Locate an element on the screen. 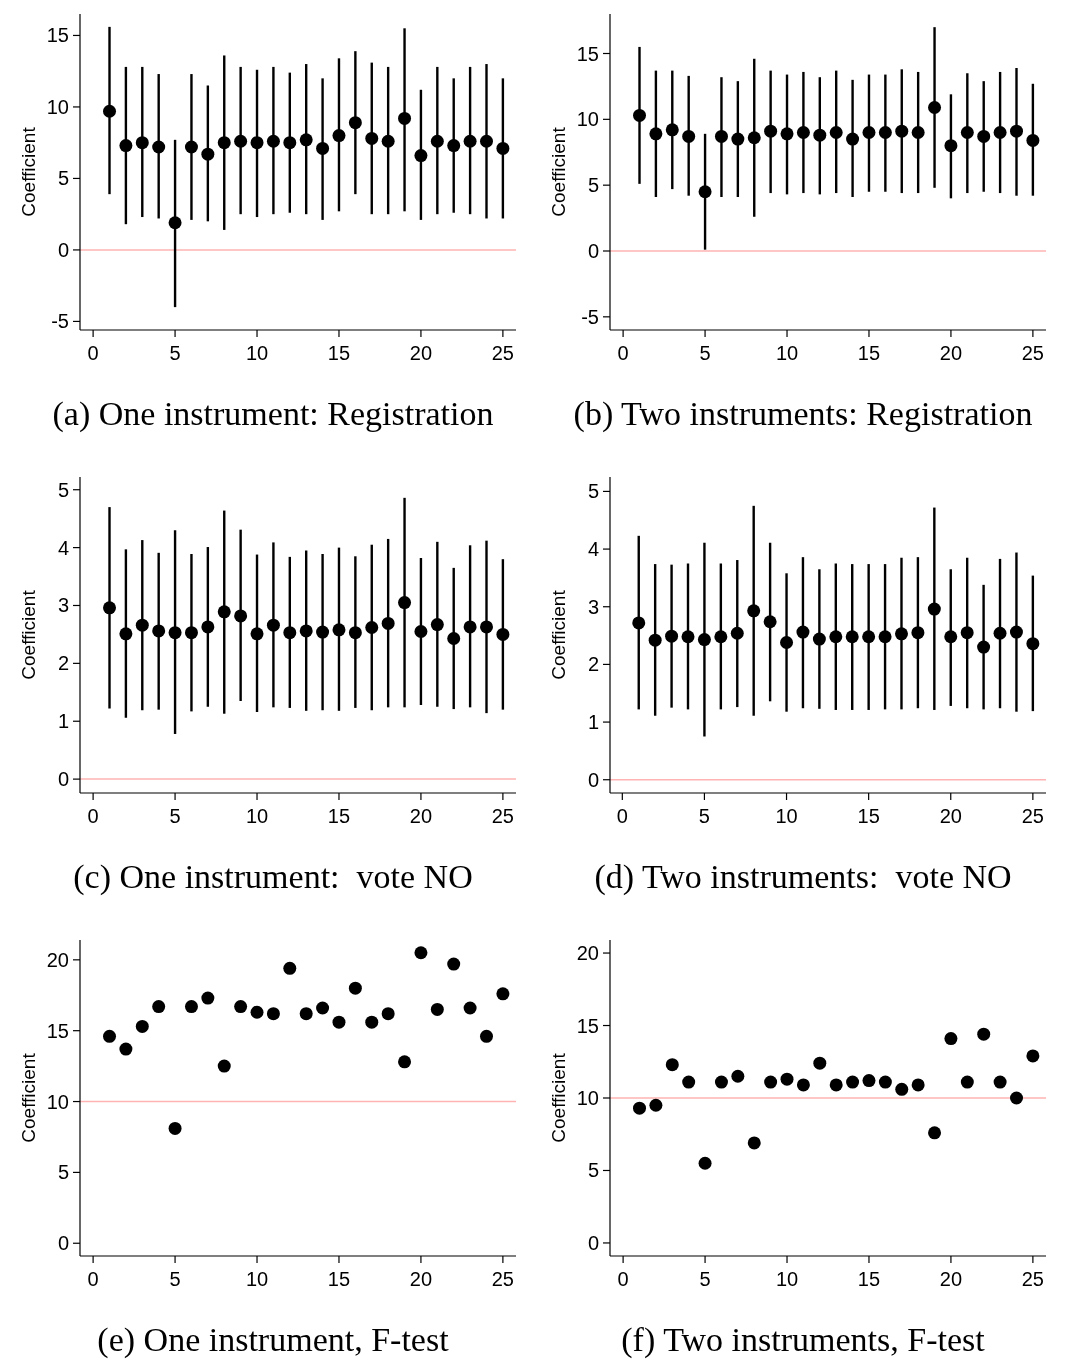  y-tick-label: 1 is located at coordinates (593, 722).